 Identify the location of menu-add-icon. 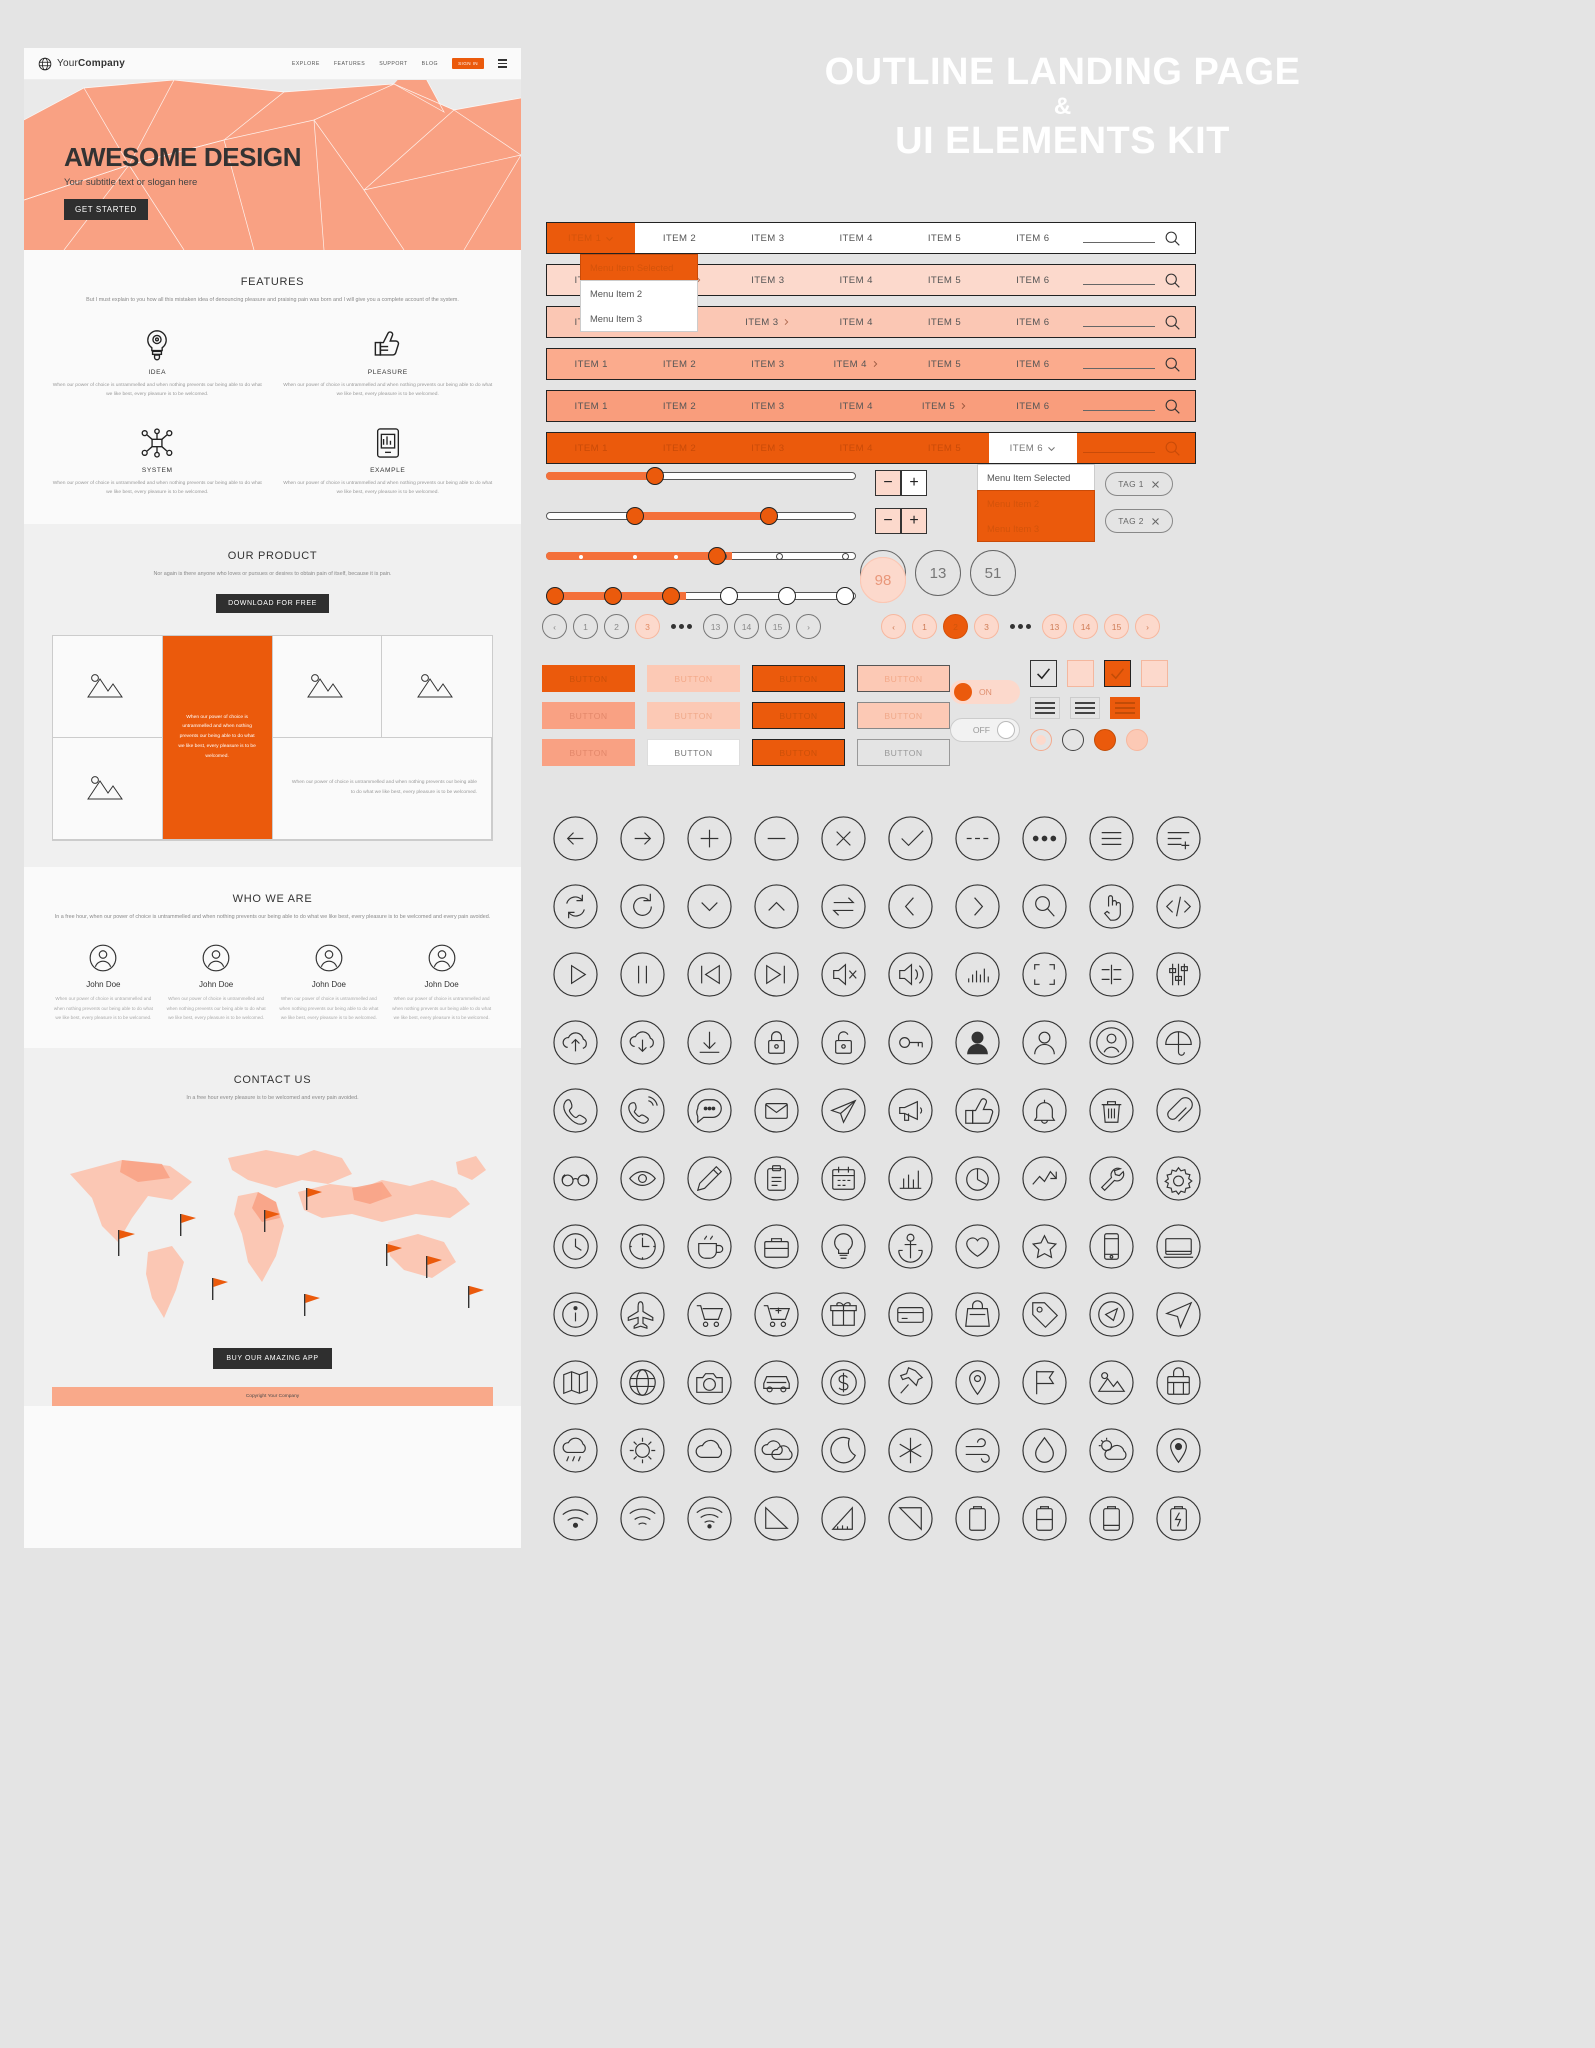
(1178, 838).